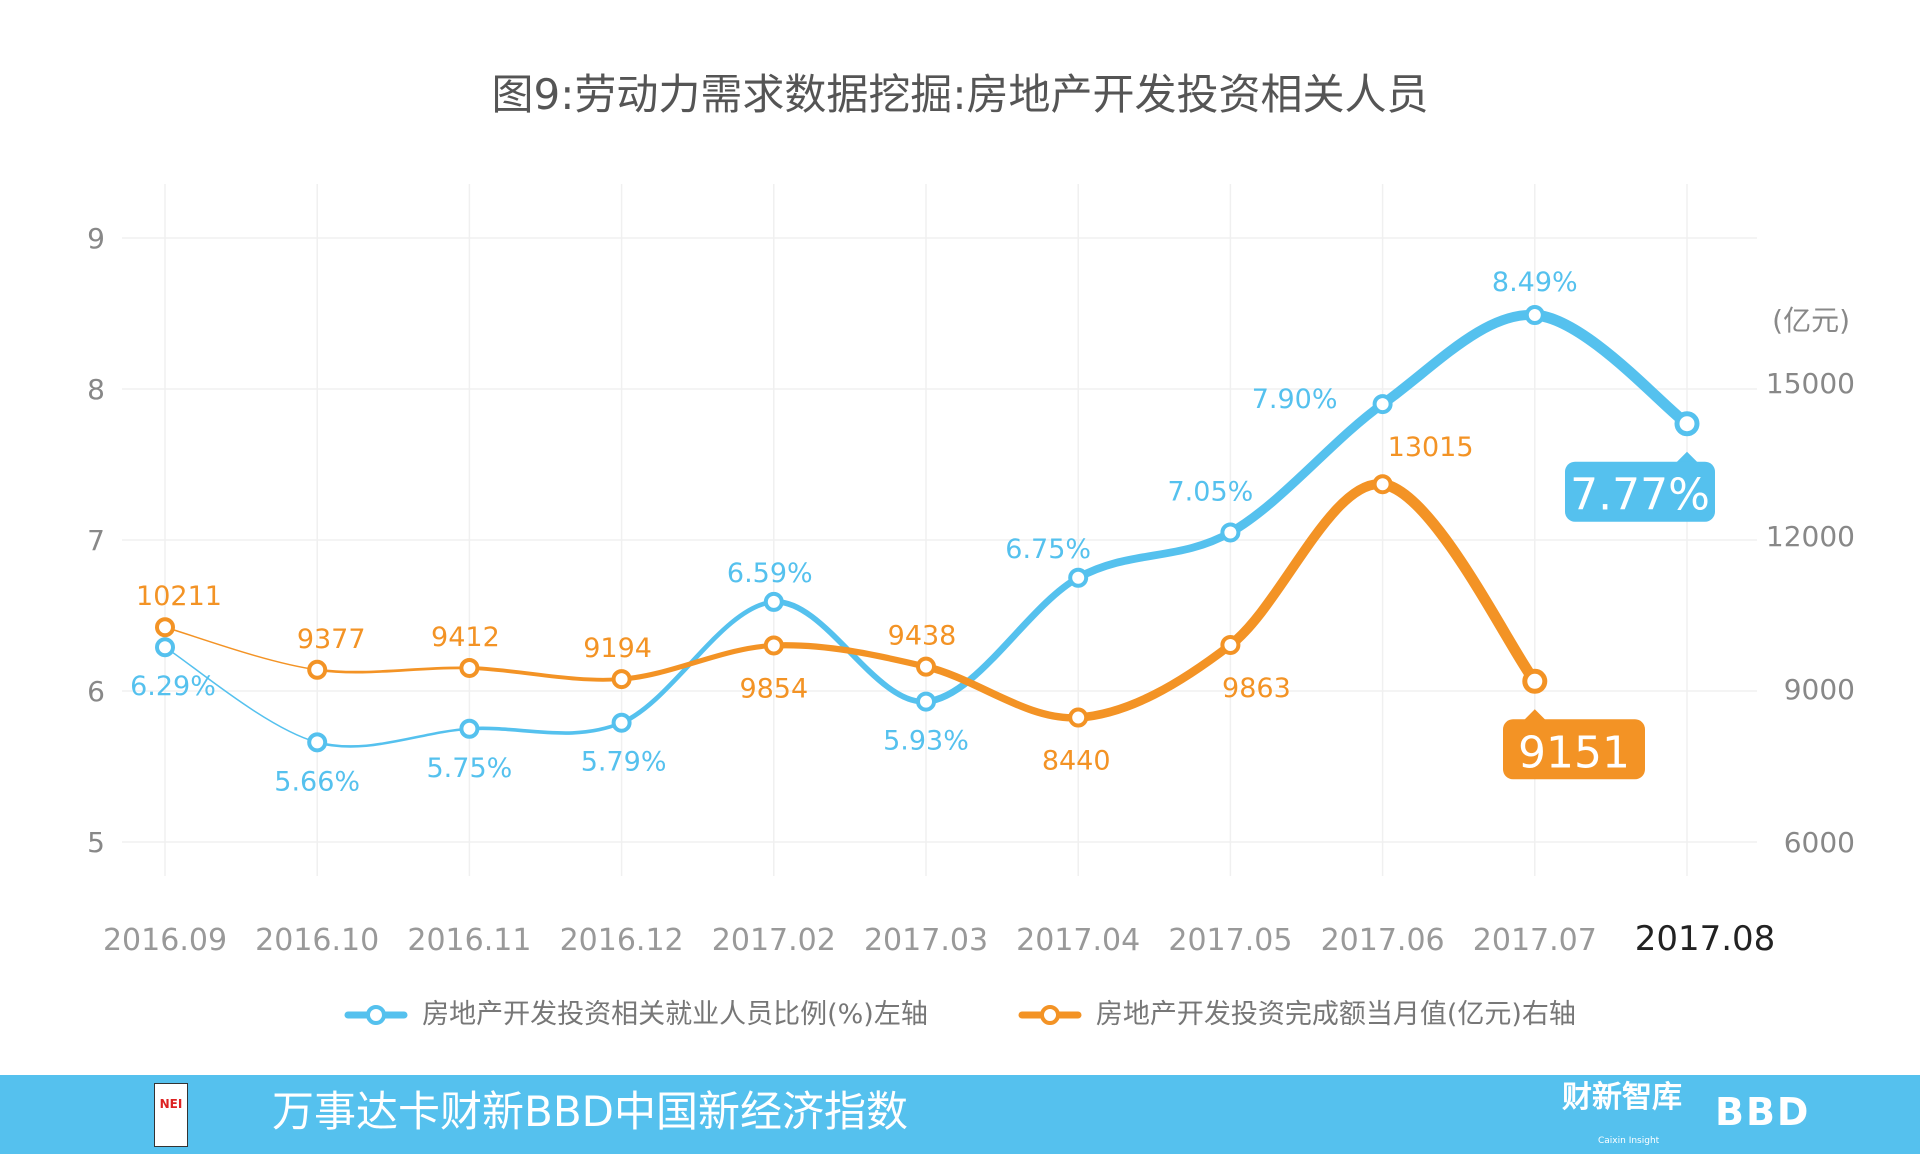 This screenshot has height=1154, width=1920. Describe the element at coordinates (773, 688) in the screenshot. I see `data-label: 9854` at that location.